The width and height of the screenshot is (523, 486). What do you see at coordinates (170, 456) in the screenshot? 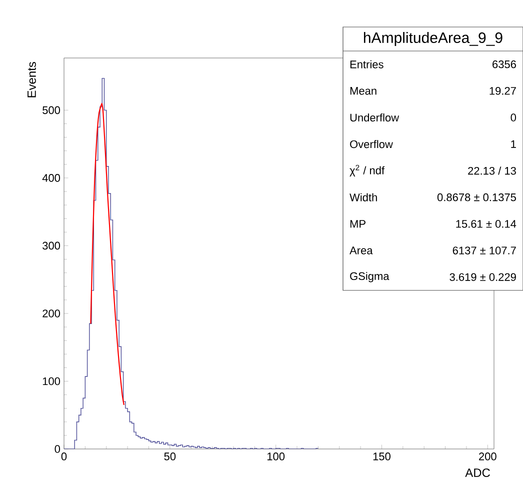
I see `x-tick-label: 50` at bounding box center [170, 456].